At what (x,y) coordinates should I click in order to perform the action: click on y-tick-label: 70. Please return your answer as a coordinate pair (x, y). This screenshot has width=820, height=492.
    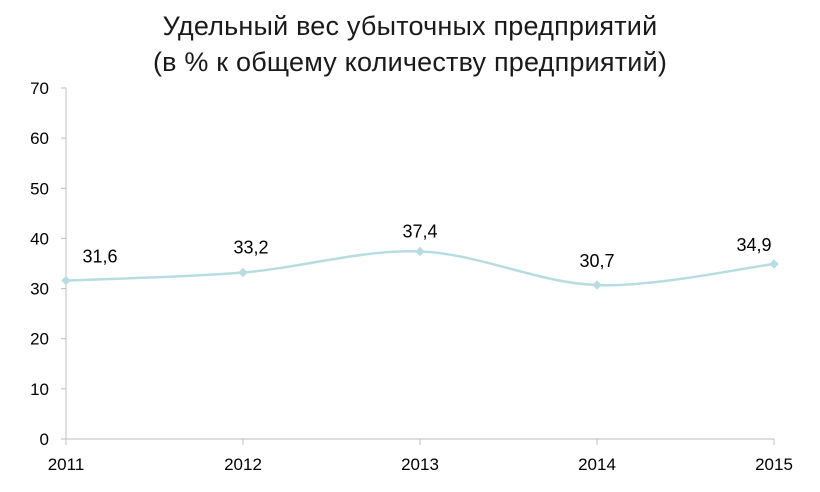
    Looking at the image, I should click on (39, 88).